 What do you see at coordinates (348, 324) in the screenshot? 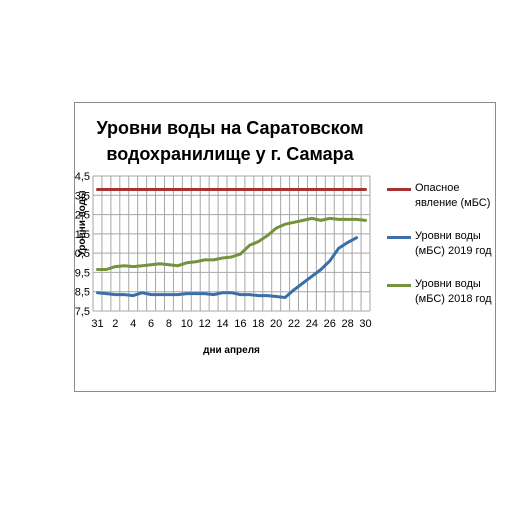
I see `x-tick-label: 28` at bounding box center [348, 324].